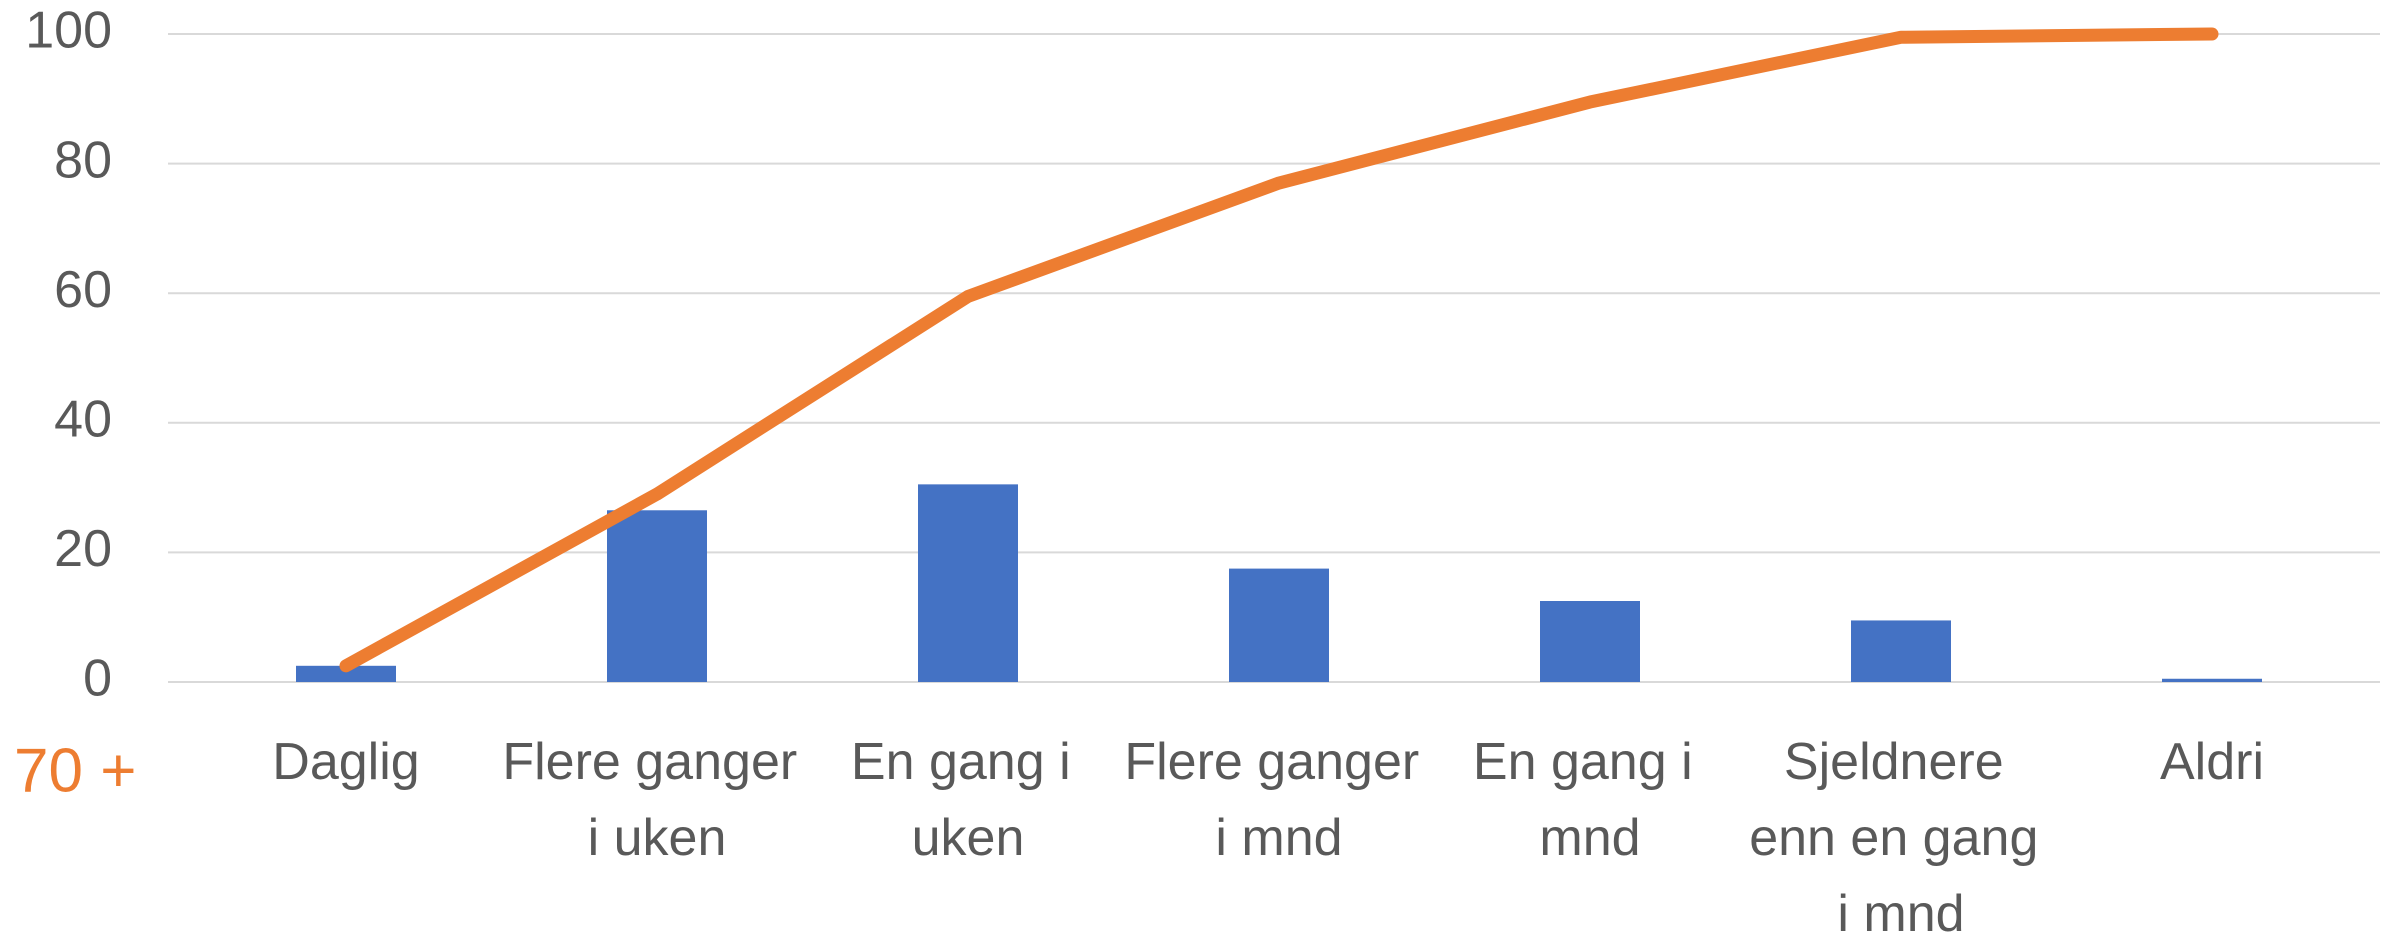 This screenshot has width=2392, height=937. Describe the element at coordinates (83, 549) in the screenshot. I see `y-tick-label: 20` at that location.